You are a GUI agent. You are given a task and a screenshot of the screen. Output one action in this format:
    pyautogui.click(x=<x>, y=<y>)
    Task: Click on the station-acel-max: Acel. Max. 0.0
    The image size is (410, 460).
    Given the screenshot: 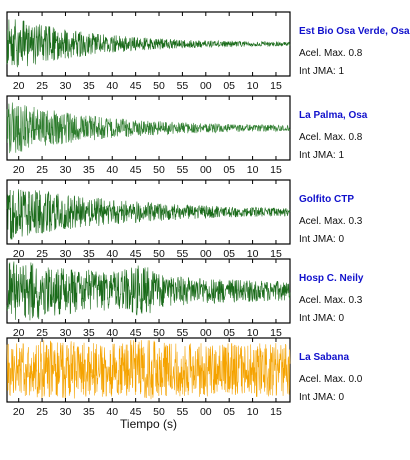 What is the action you would take?
    pyautogui.click(x=331, y=379)
    